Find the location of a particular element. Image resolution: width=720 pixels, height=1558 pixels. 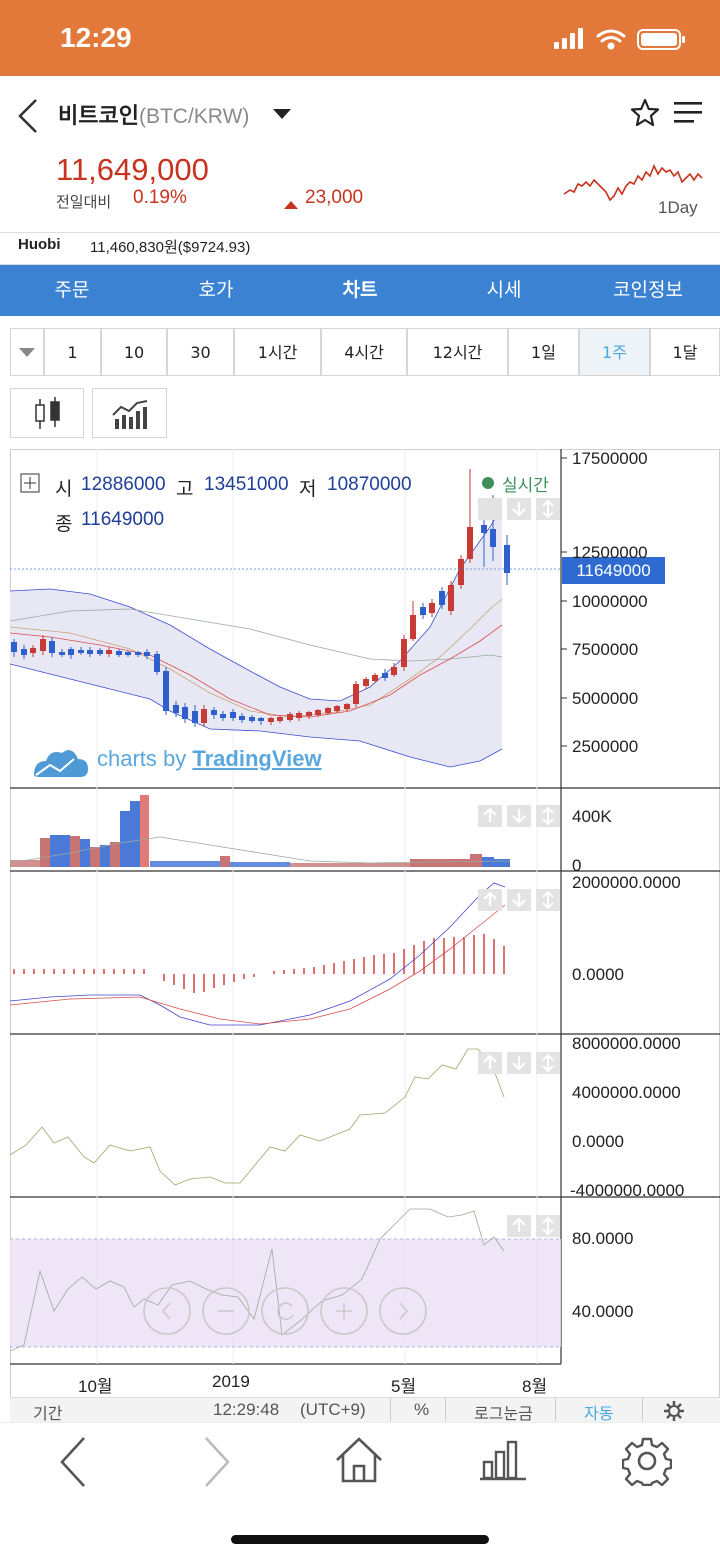

indicator-button is located at coordinates (129, 413).